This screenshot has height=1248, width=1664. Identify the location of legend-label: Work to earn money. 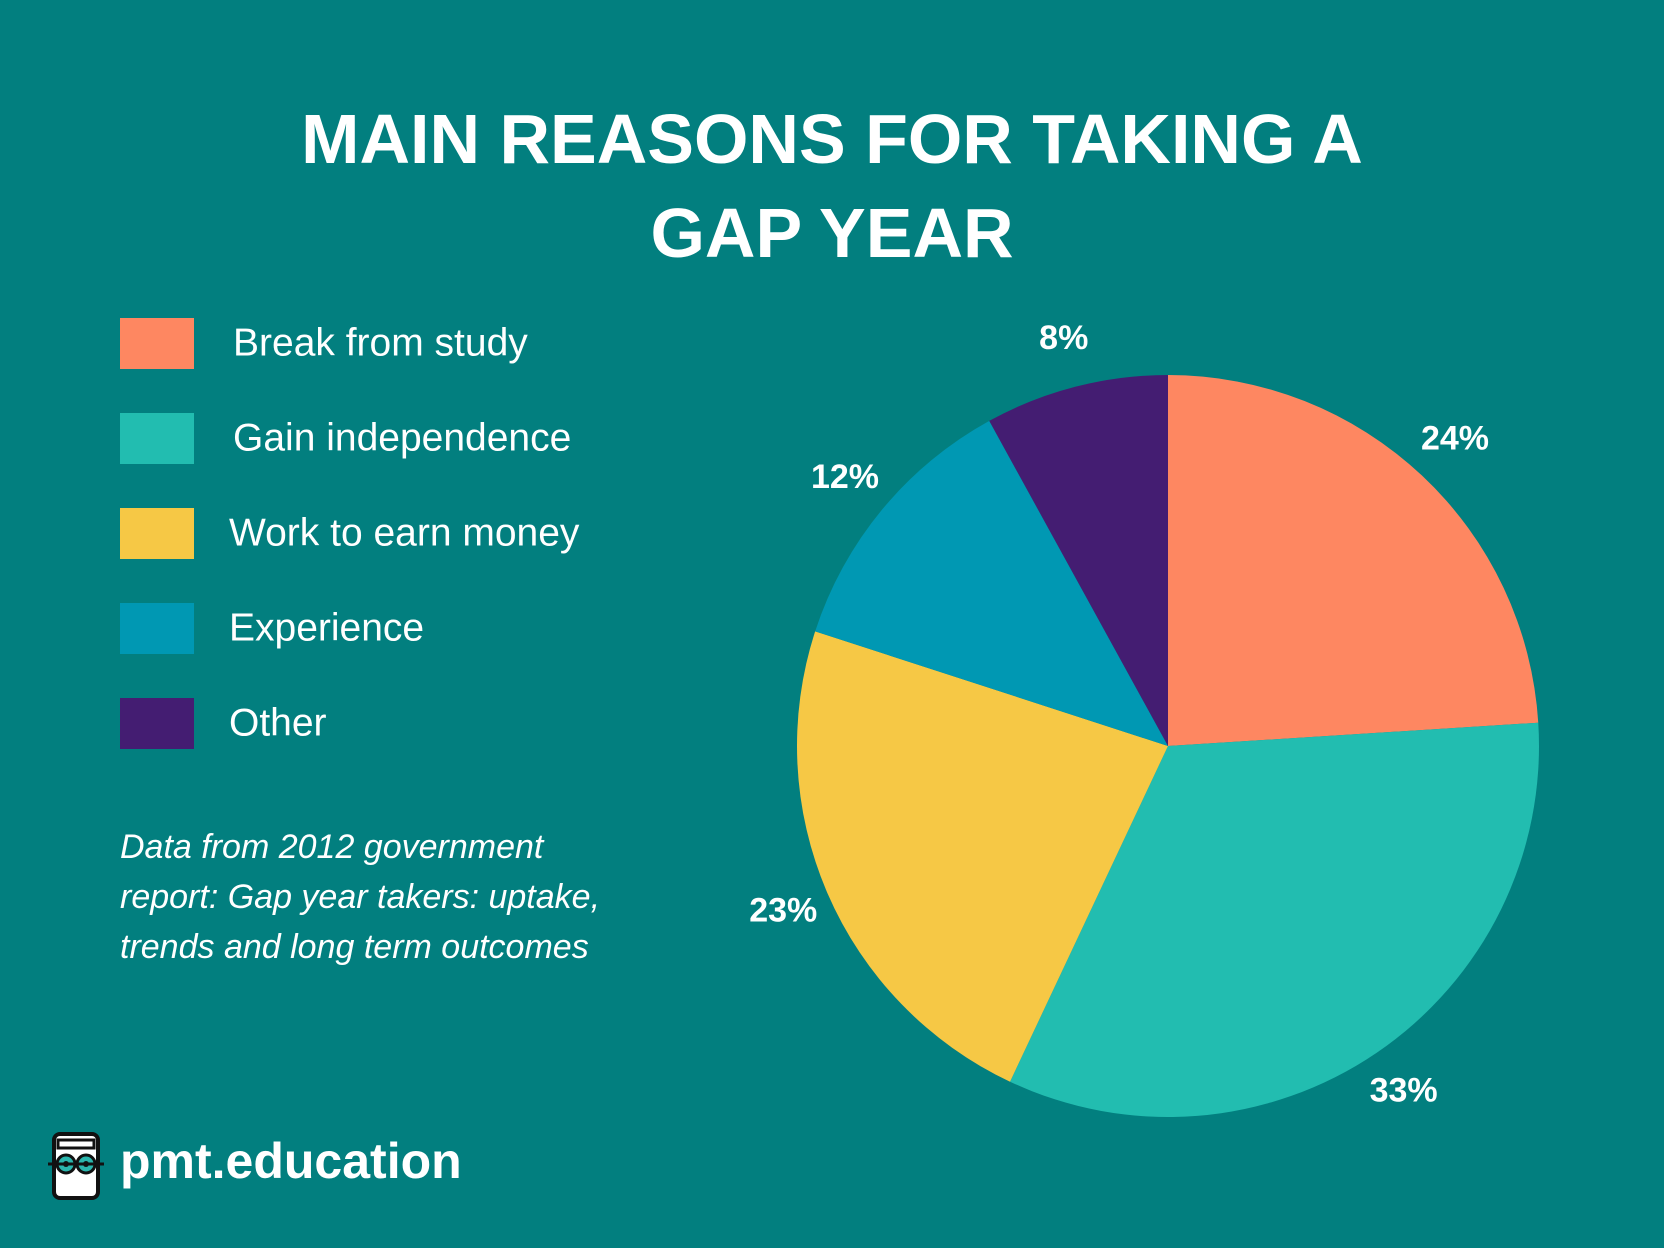
(404, 532).